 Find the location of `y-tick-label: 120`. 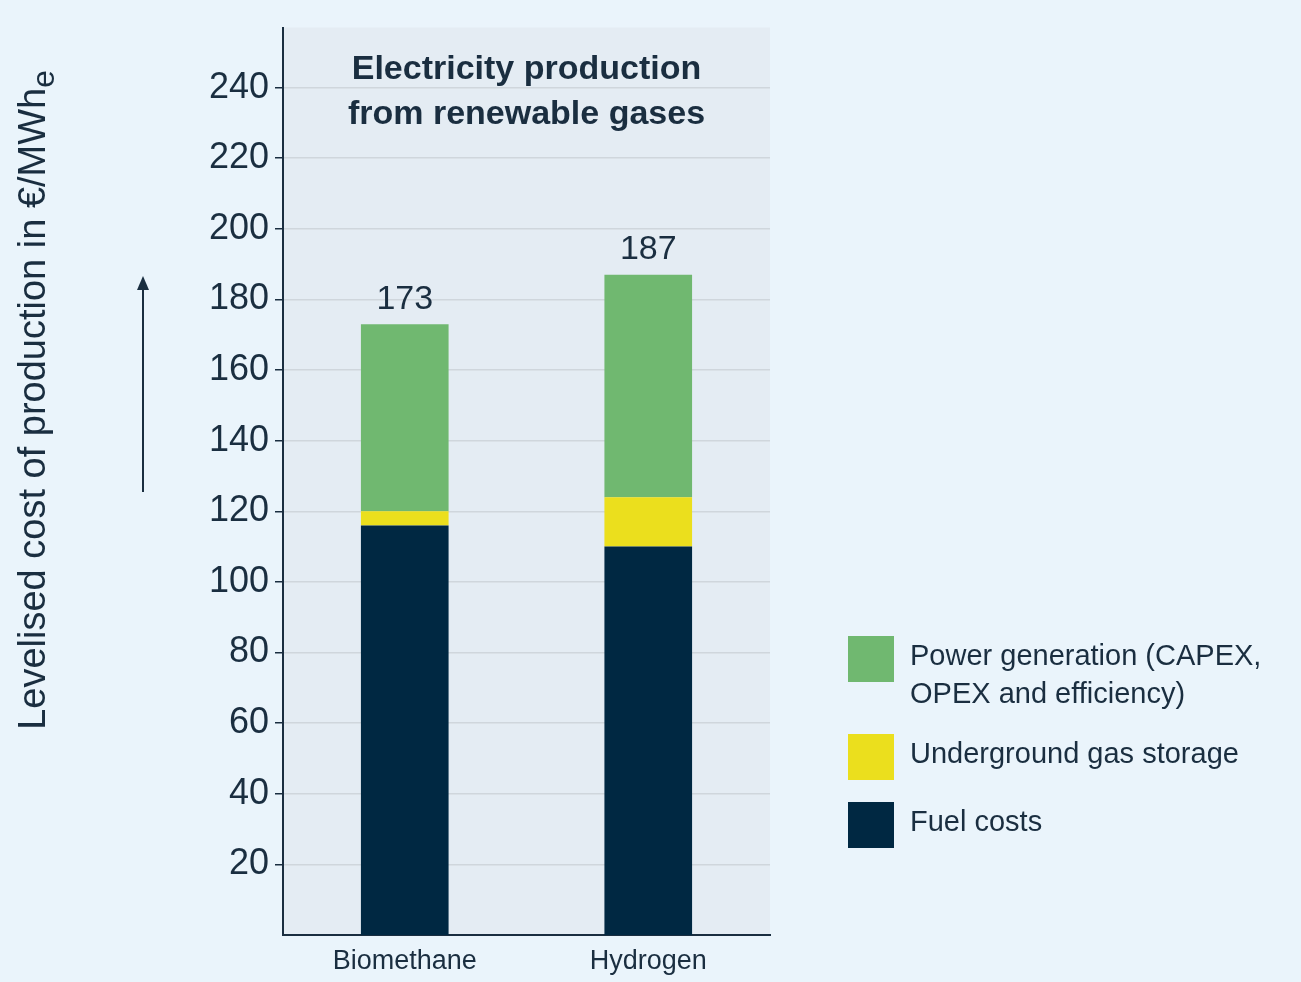

y-tick-label: 120 is located at coordinates (238, 509).